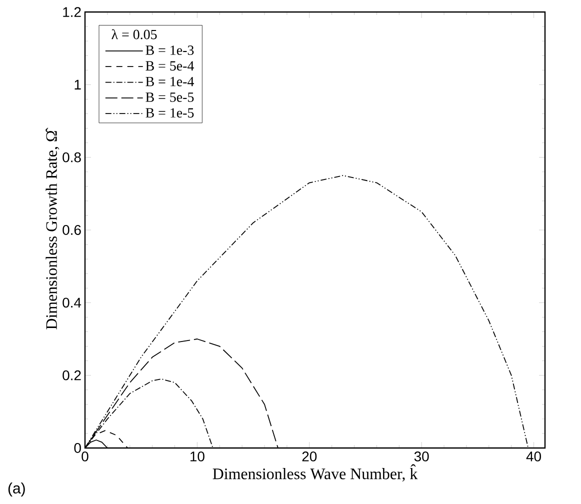 The width and height of the screenshot is (581, 504). I want to click on x-axis-title: Dimensionless Wave Number, k̂, so click(315, 473).